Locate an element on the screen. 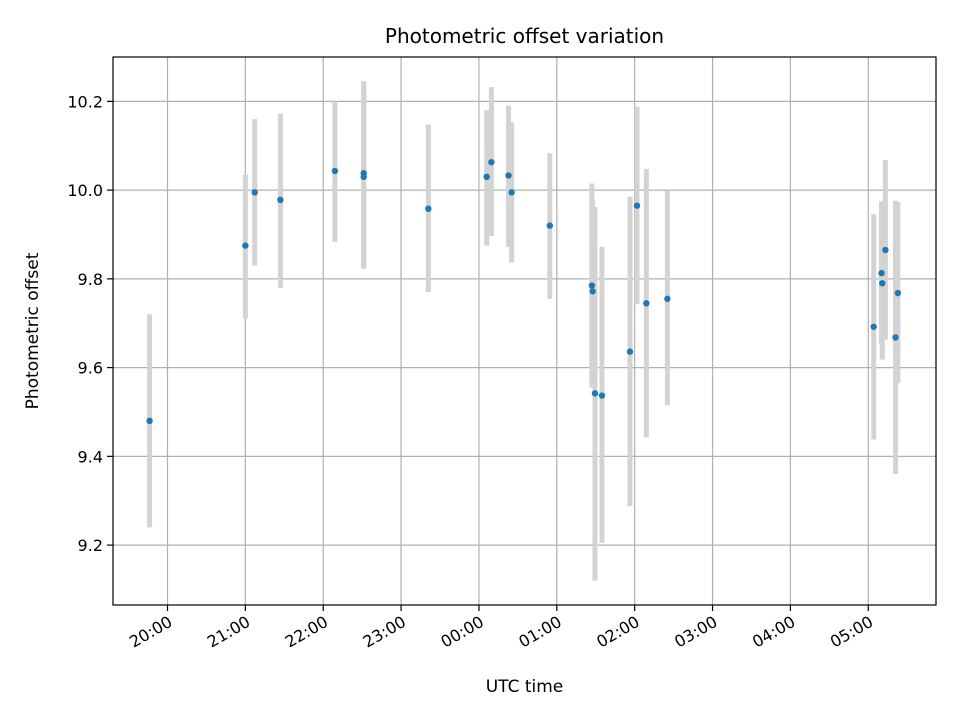 This screenshot has width=960, height=720. x-axis-title: UTC time is located at coordinates (525, 687).